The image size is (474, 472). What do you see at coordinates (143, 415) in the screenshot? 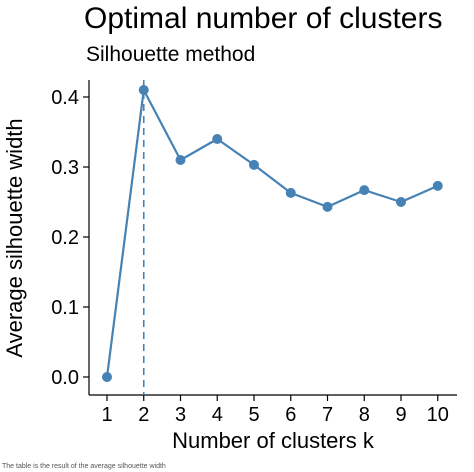
I see `x-tick-label: 2` at bounding box center [143, 415].